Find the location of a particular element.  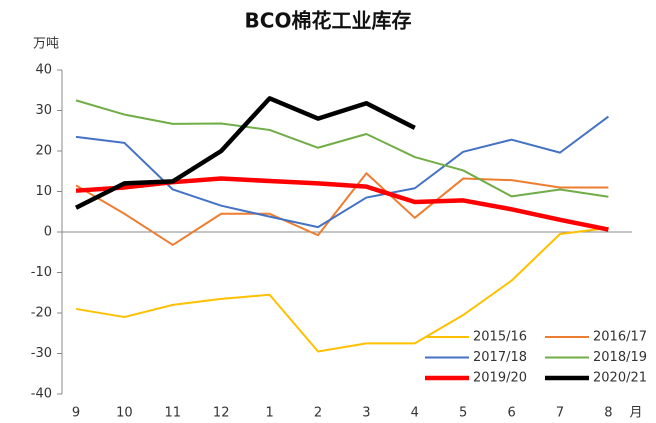

legend-label: 2018/19 is located at coordinates (620, 357).